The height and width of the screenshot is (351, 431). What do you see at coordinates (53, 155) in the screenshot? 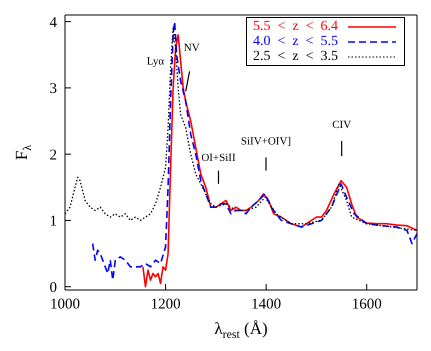
I see `y-tick-label: 2` at bounding box center [53, 155].